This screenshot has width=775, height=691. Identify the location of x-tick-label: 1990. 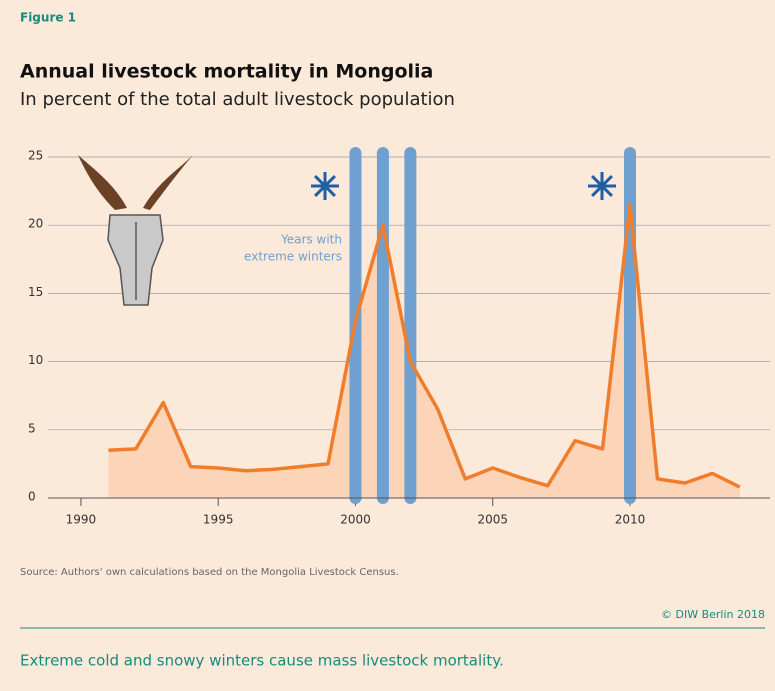
(81, 520).